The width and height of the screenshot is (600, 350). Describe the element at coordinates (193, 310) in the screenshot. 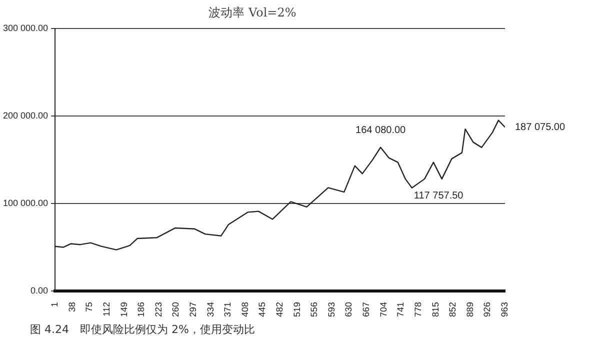

I see `x-tick-label: 297` at that location.